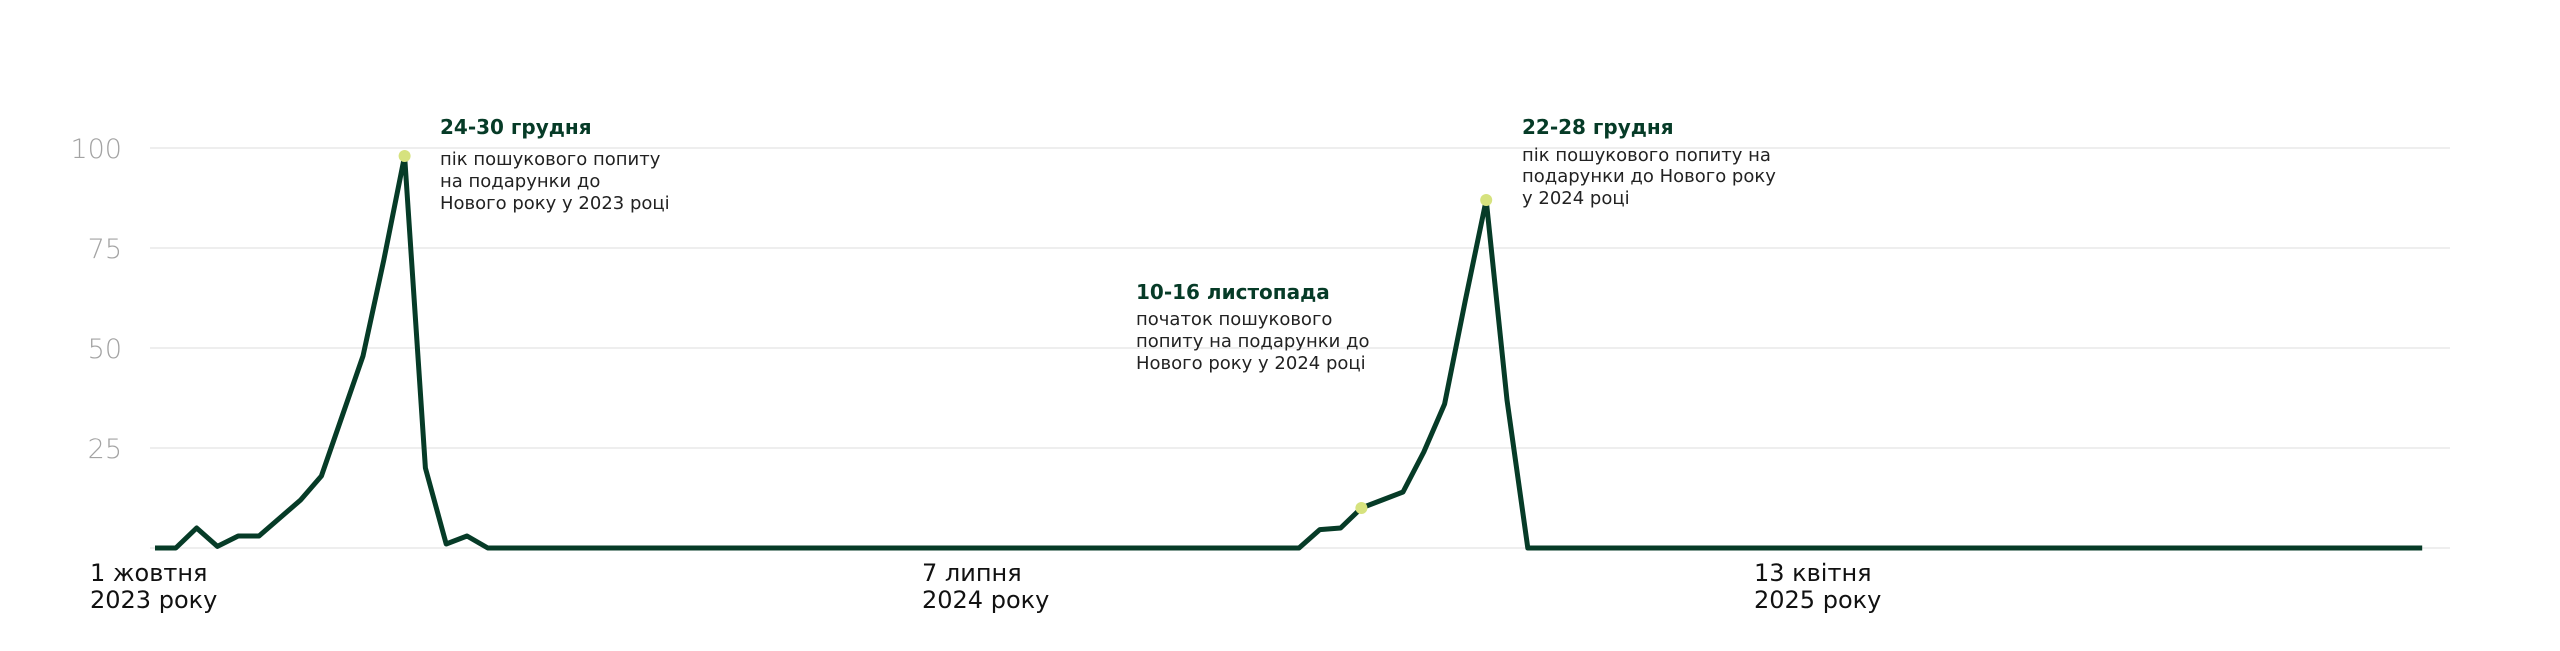  What do you see at coordinates (1813, 573) in the screenshot?
I see `x-tick-label: 13 квітня` at bounding box center [1813, 573].